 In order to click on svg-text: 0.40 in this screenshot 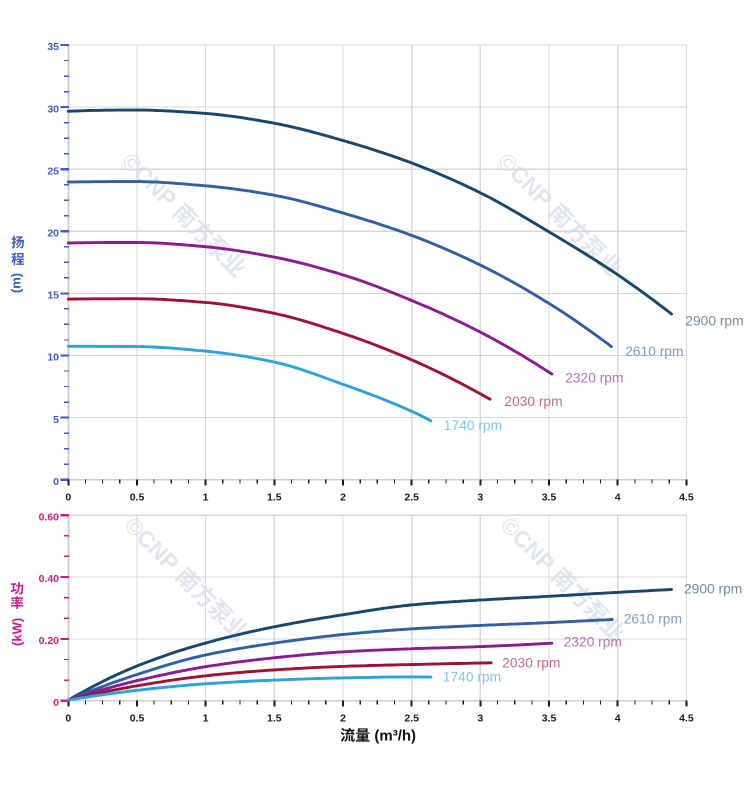, I will do `click(49, 579)`.